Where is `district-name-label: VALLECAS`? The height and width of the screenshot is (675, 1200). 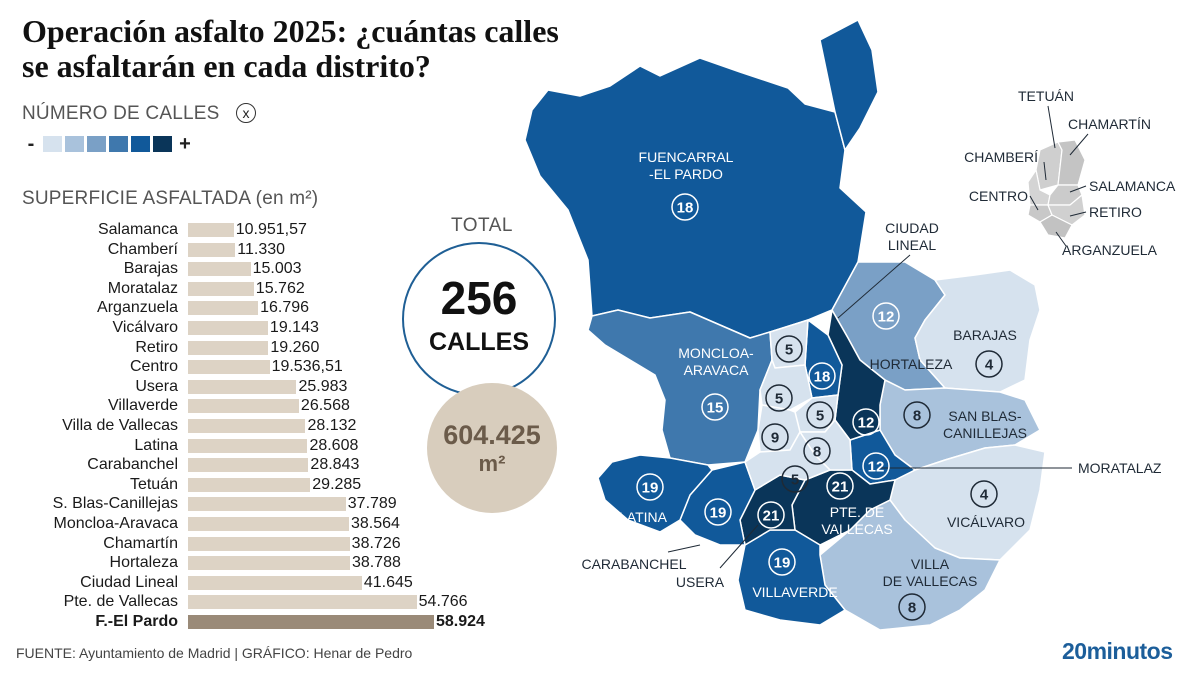 district-name-label: VALLECAS is located at coordinates (856, 529).